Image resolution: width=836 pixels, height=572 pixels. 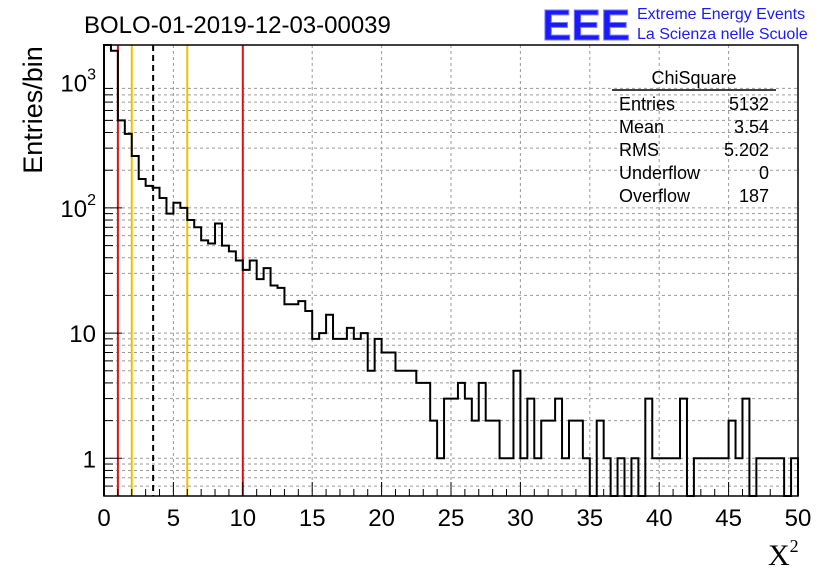 I want to click on stats-row-value: 5132, so click(x=749, y=104).